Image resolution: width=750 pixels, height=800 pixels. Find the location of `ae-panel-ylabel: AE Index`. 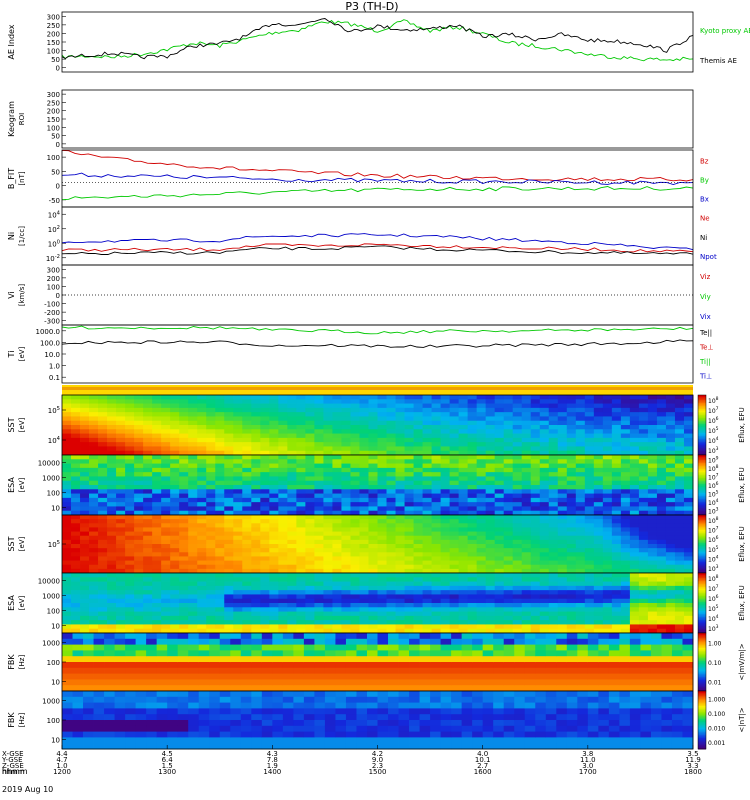

ae-panel-ylabel: AE Index is located at coordinates (11, 41).